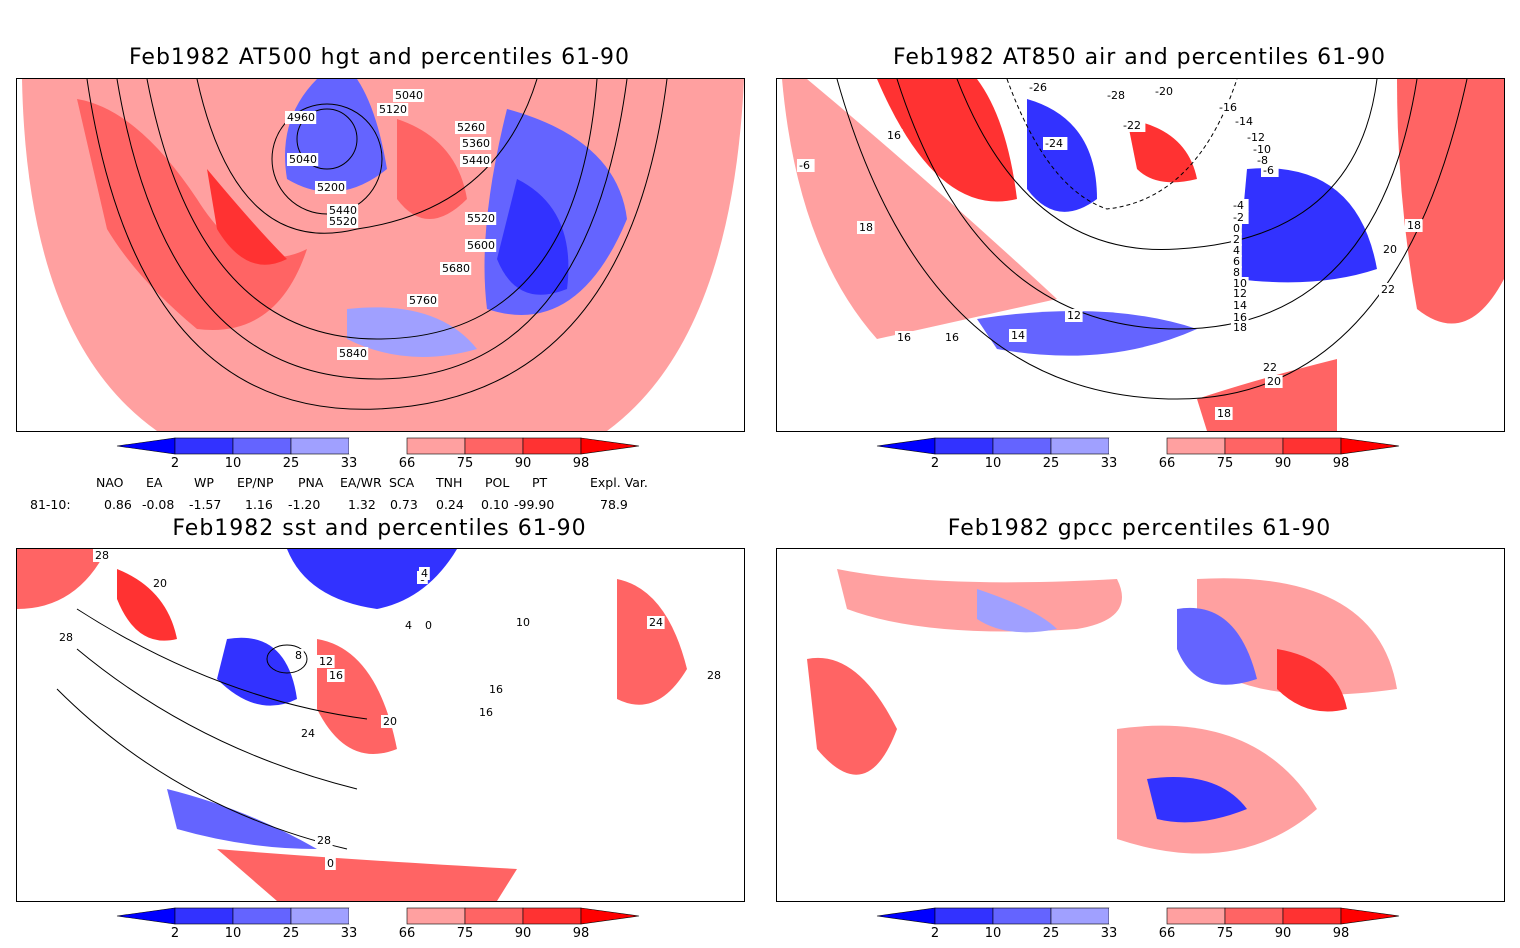 This screenshot has width=1520, height=948. Describe the element at coordinates (378, 454) in the screenshot. I see `colorbar-canvas: 2 10 25 33 66 75 90 98` at that location.